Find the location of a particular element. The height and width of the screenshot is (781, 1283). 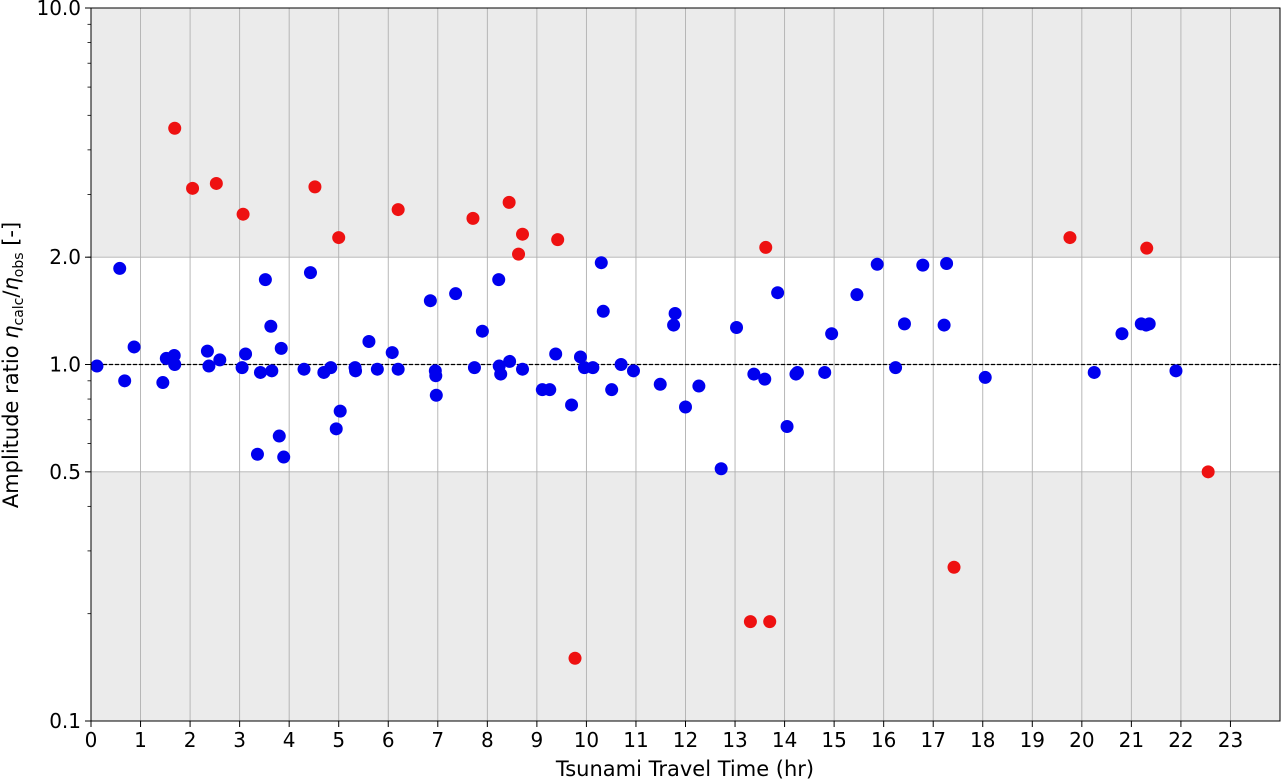

y-axis-label: Amplitude ratio ηcalc/ηobs [-] is located at coordinates (13, 365).